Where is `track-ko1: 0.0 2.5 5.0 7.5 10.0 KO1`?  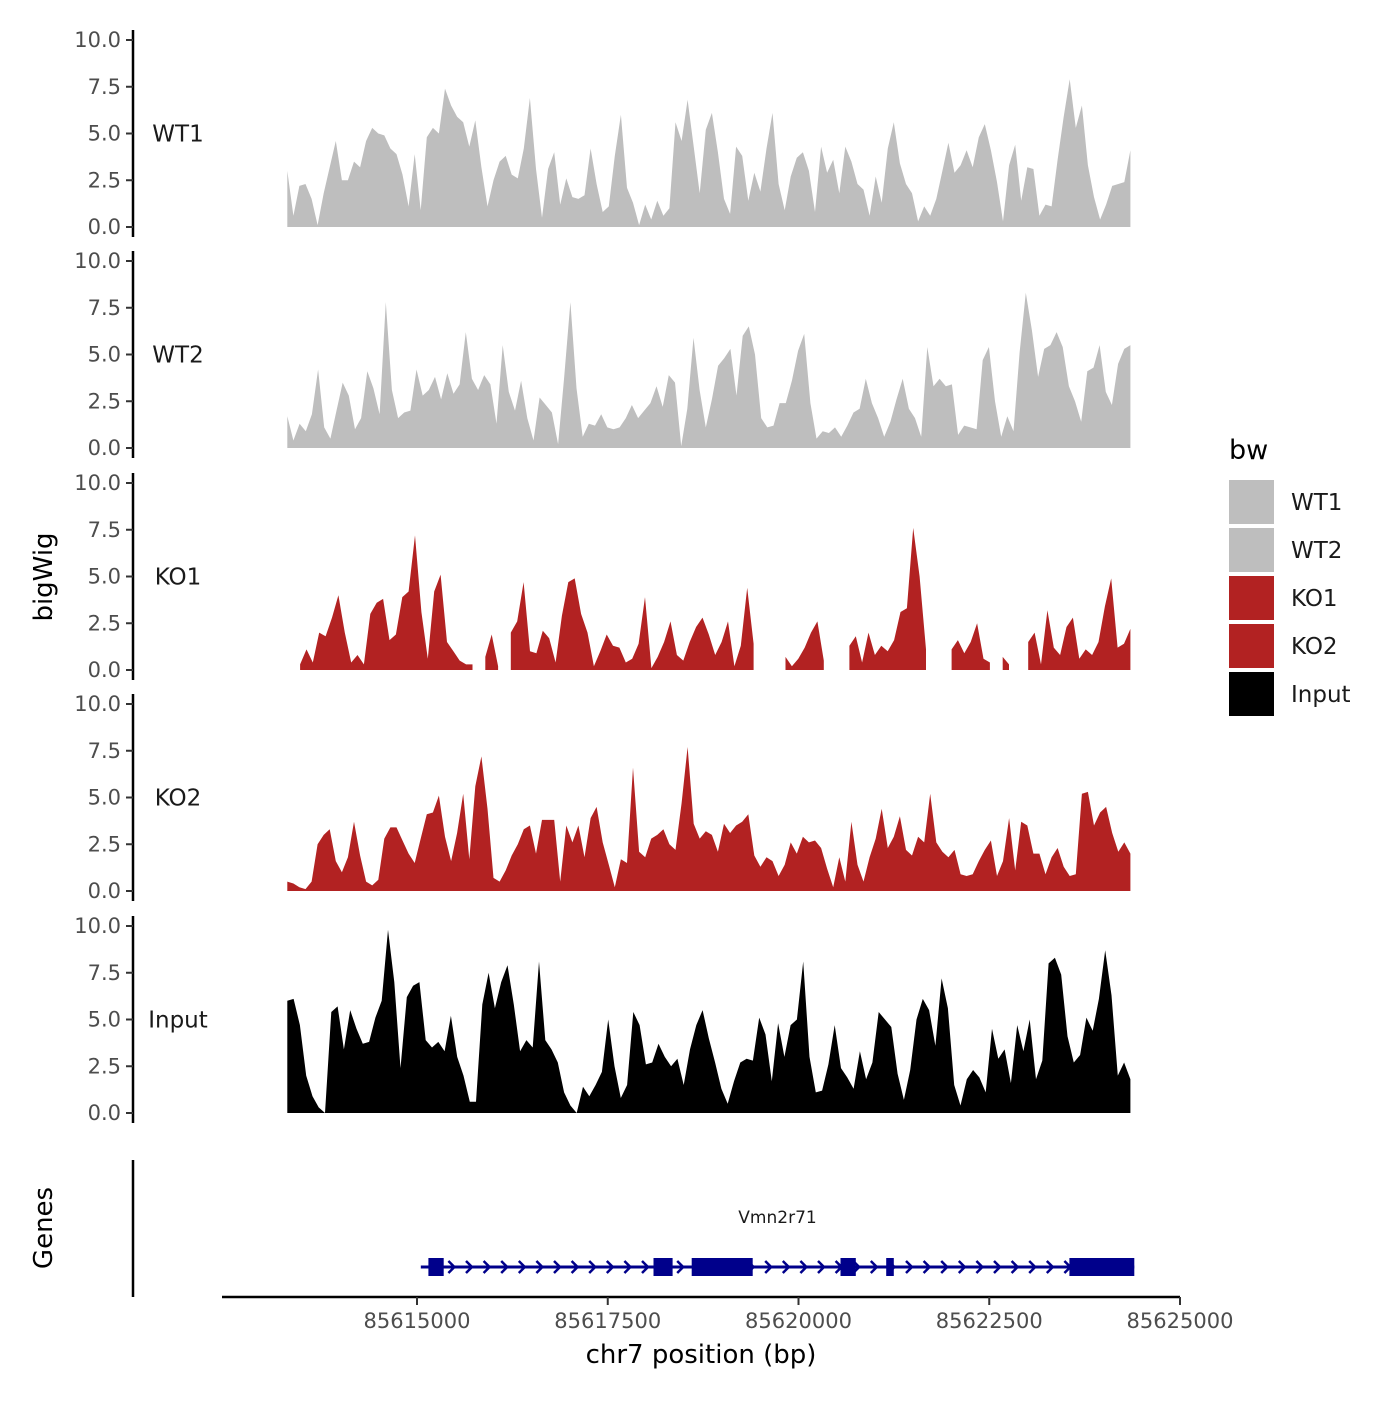
track-ko1: 0.0 2.5 5.0 7.5 10.0 KO1 is located at coordinates (602, 576).